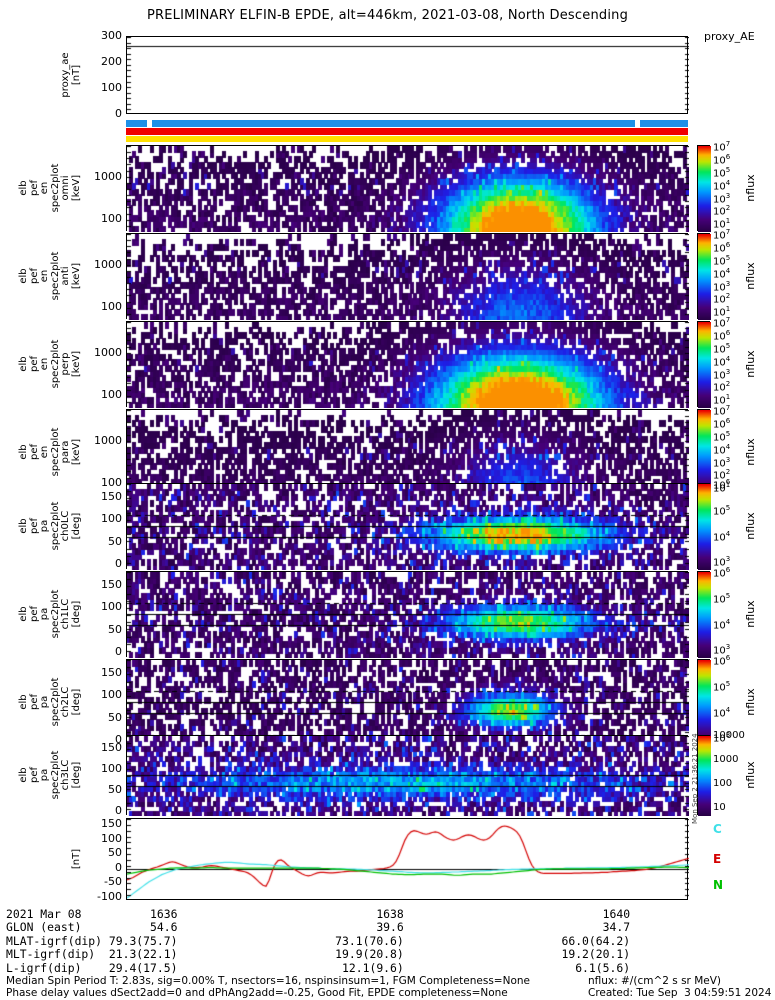 The image size is (775, 1000). I want to click on axis-tick-value: -100, so click(109, 897).